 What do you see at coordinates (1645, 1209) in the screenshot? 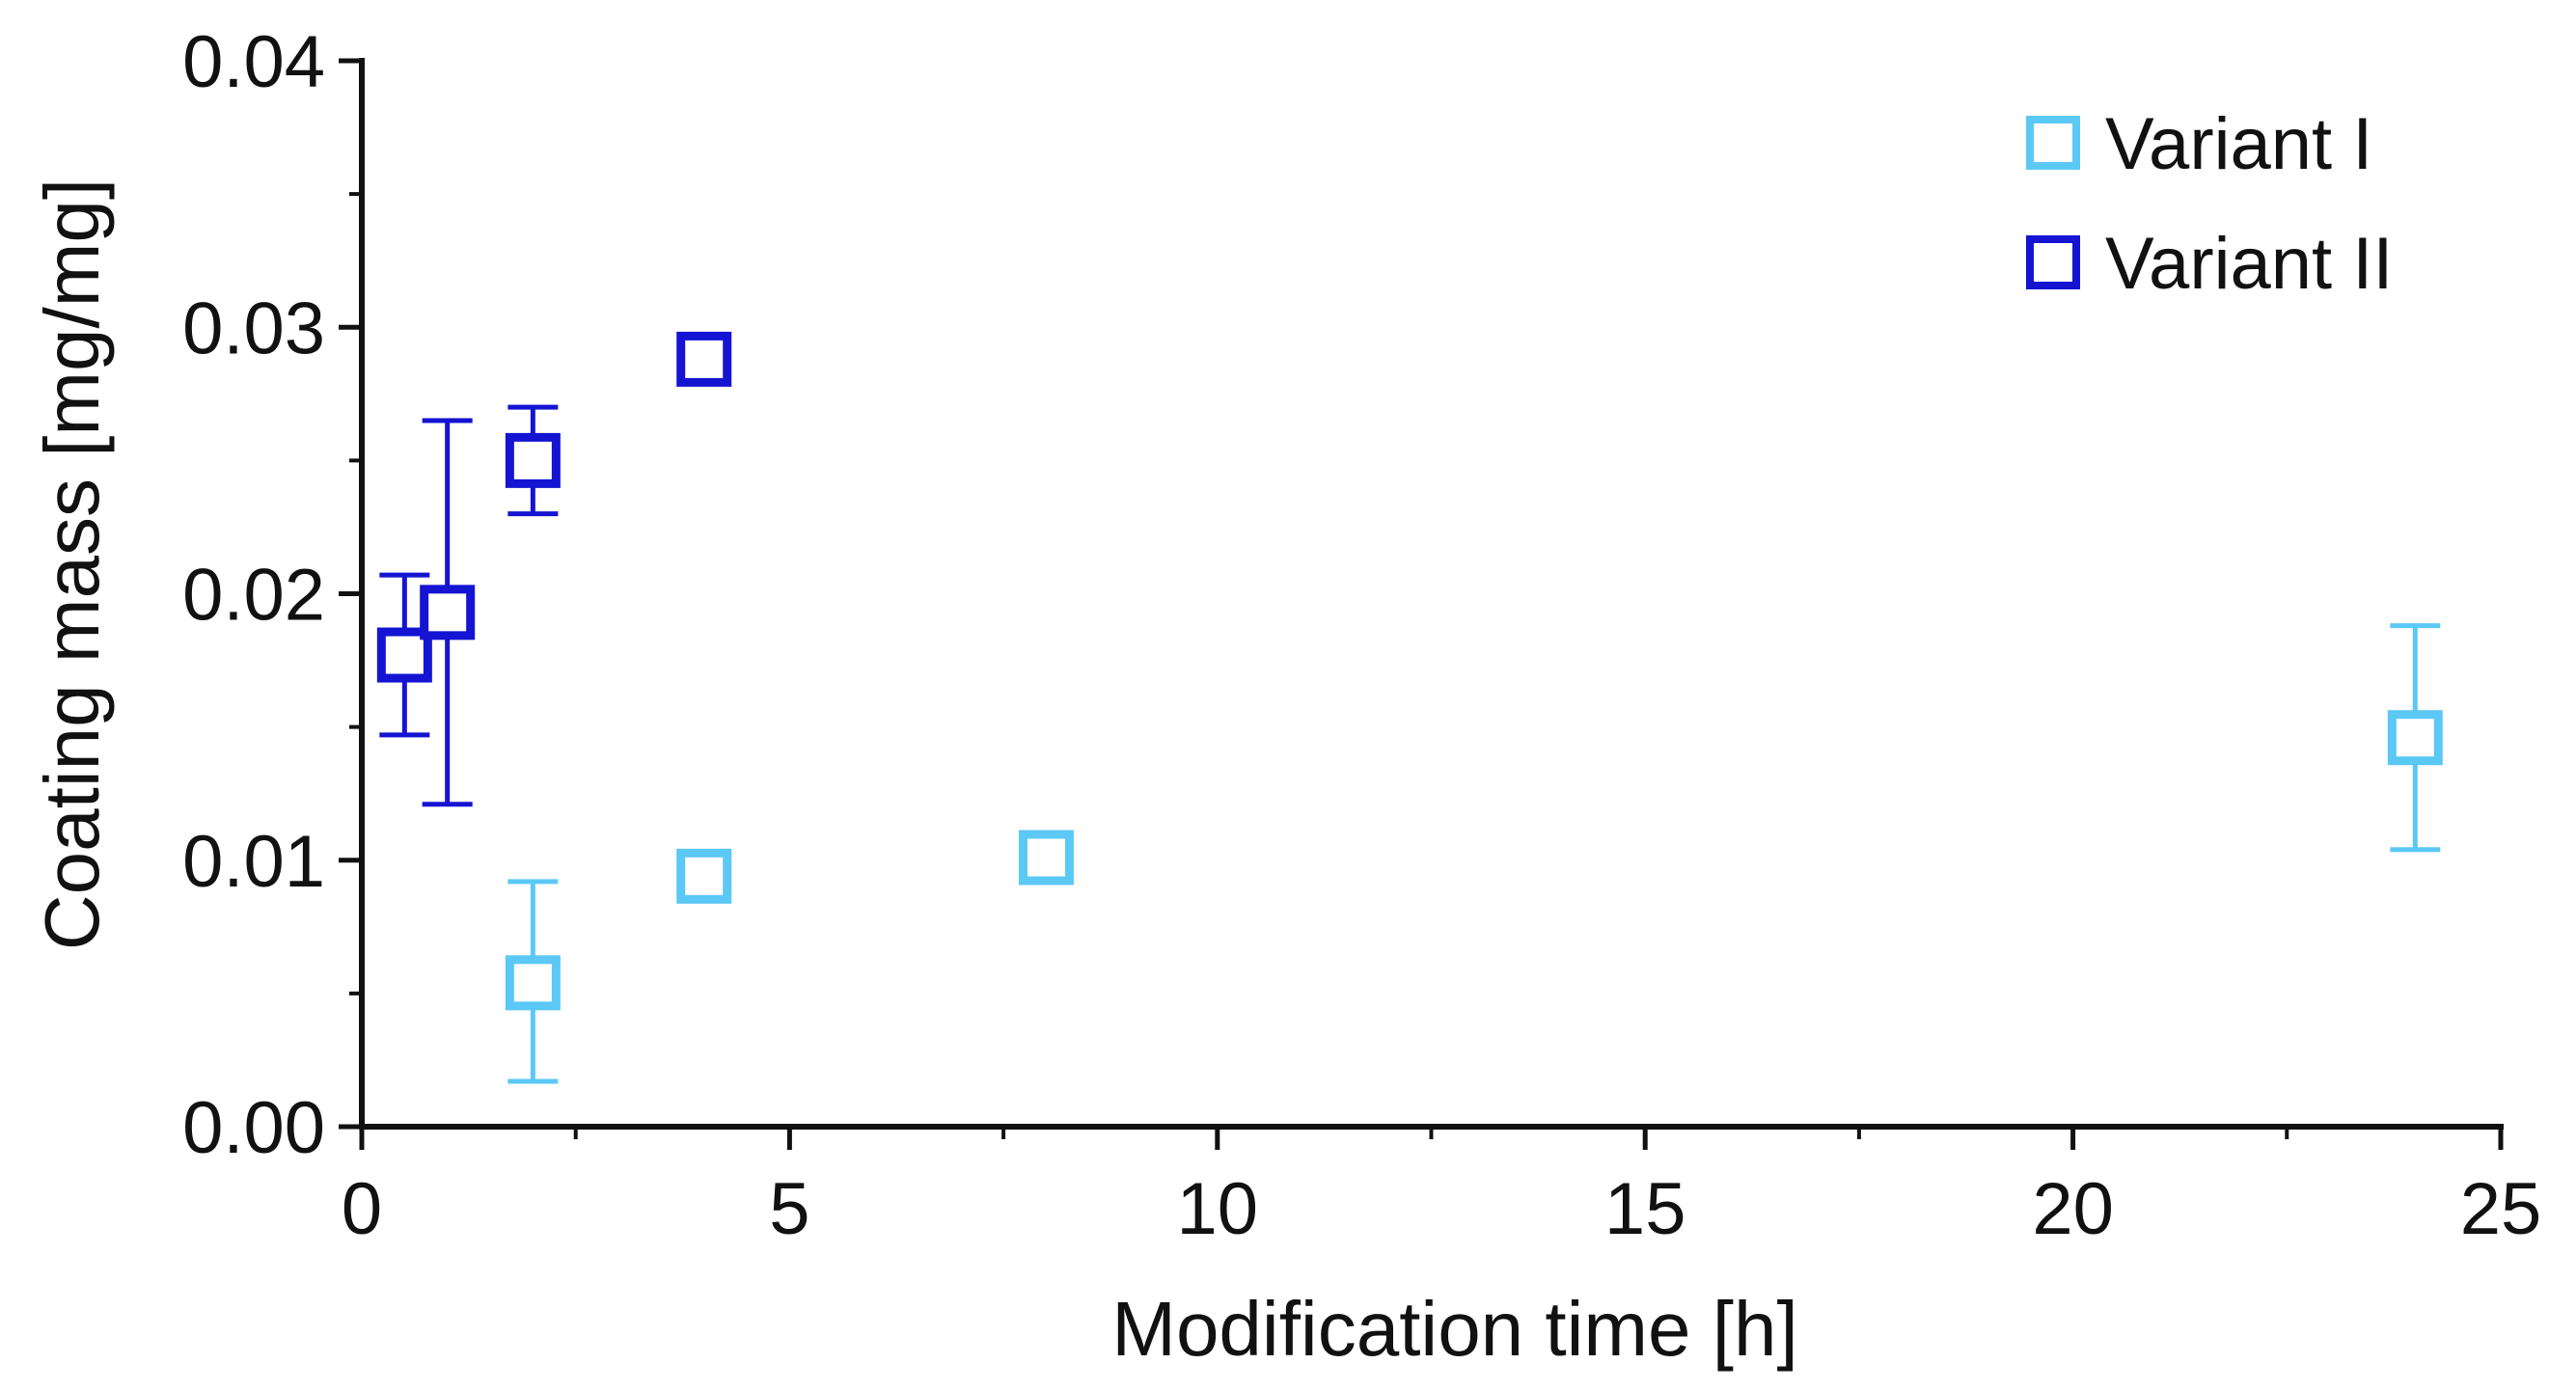
I see `x-tick-label: 15` at bounding box center [1645, 1209].